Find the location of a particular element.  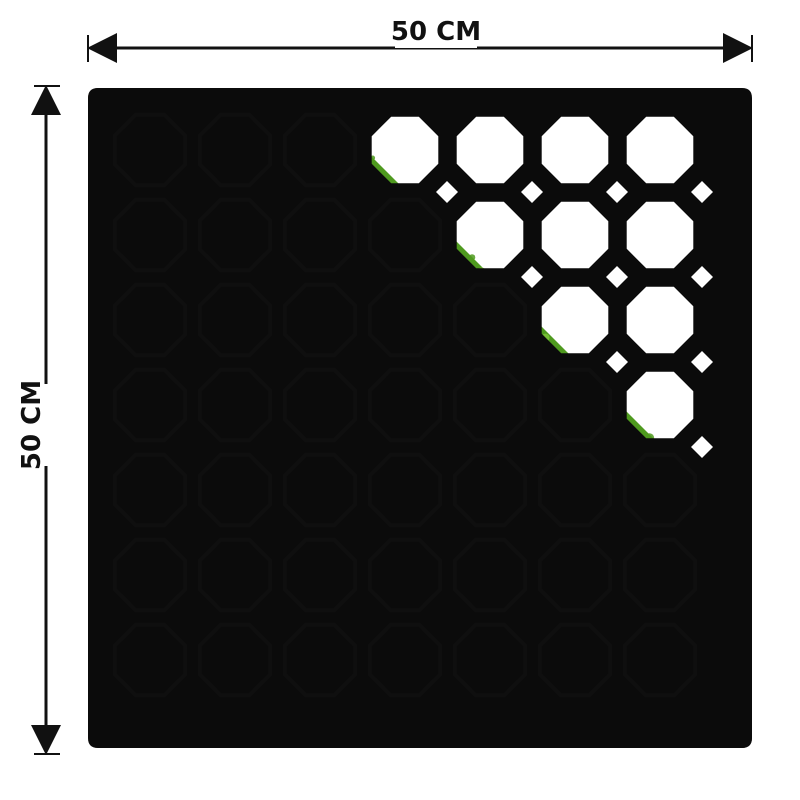

width-label-bg is located at coordinates (436, 31).